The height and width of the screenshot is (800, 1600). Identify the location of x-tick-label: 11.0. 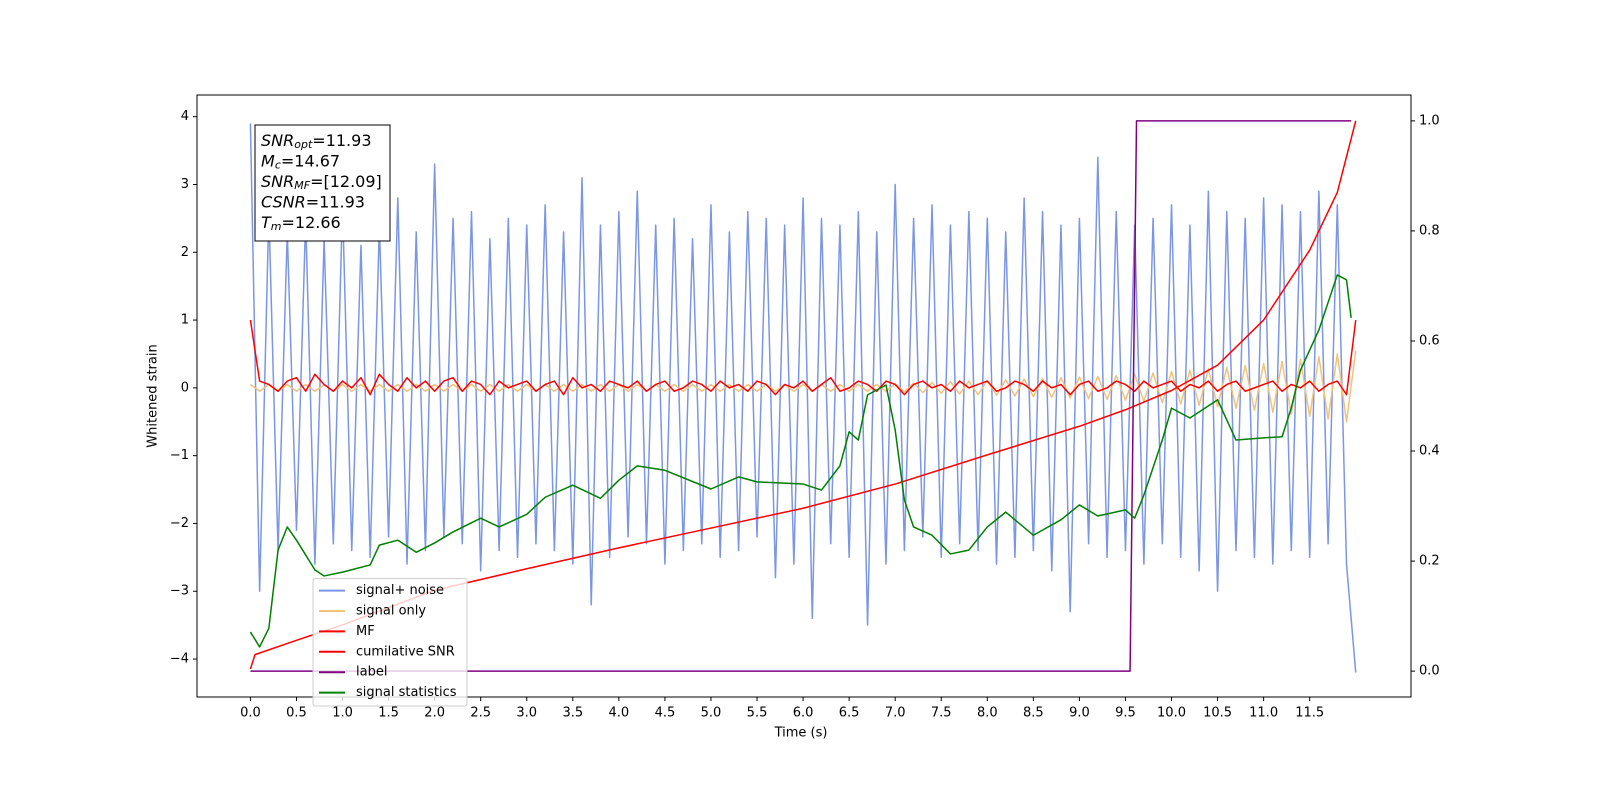
(1263, 713).